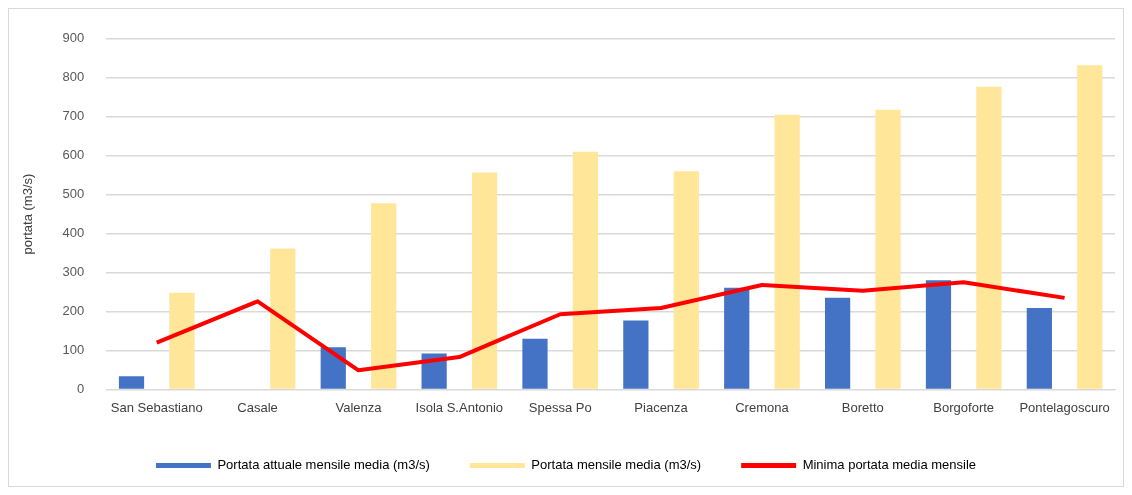  Describe the element at coordinates (459, 407) in the screenshot. I see `x-tick-label: Isola S.Antonio` at that location.